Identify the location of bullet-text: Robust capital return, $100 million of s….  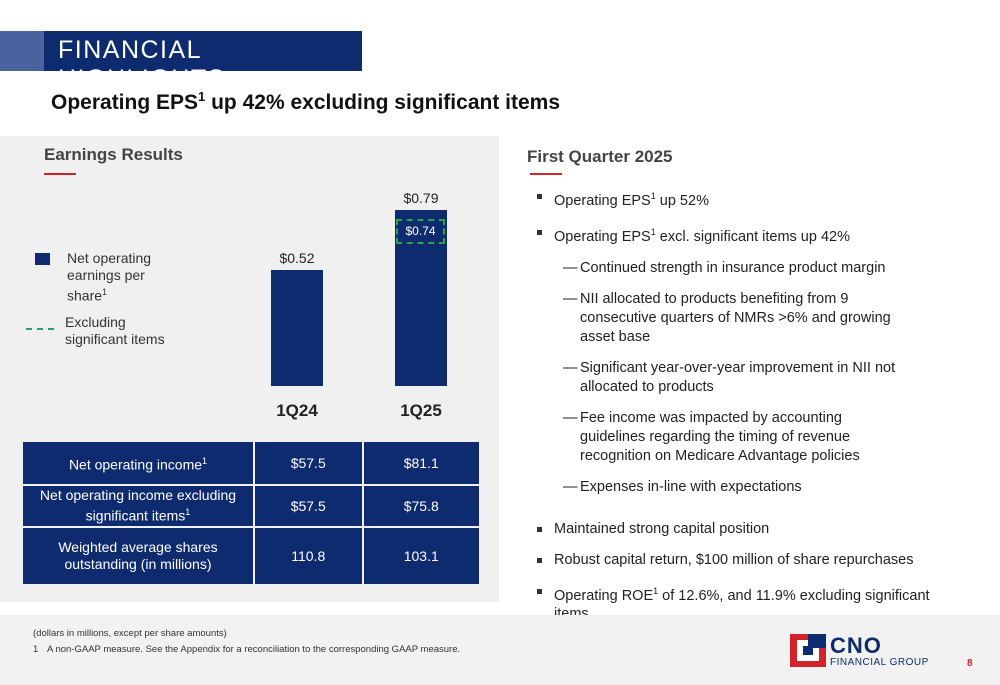
(734, 559).